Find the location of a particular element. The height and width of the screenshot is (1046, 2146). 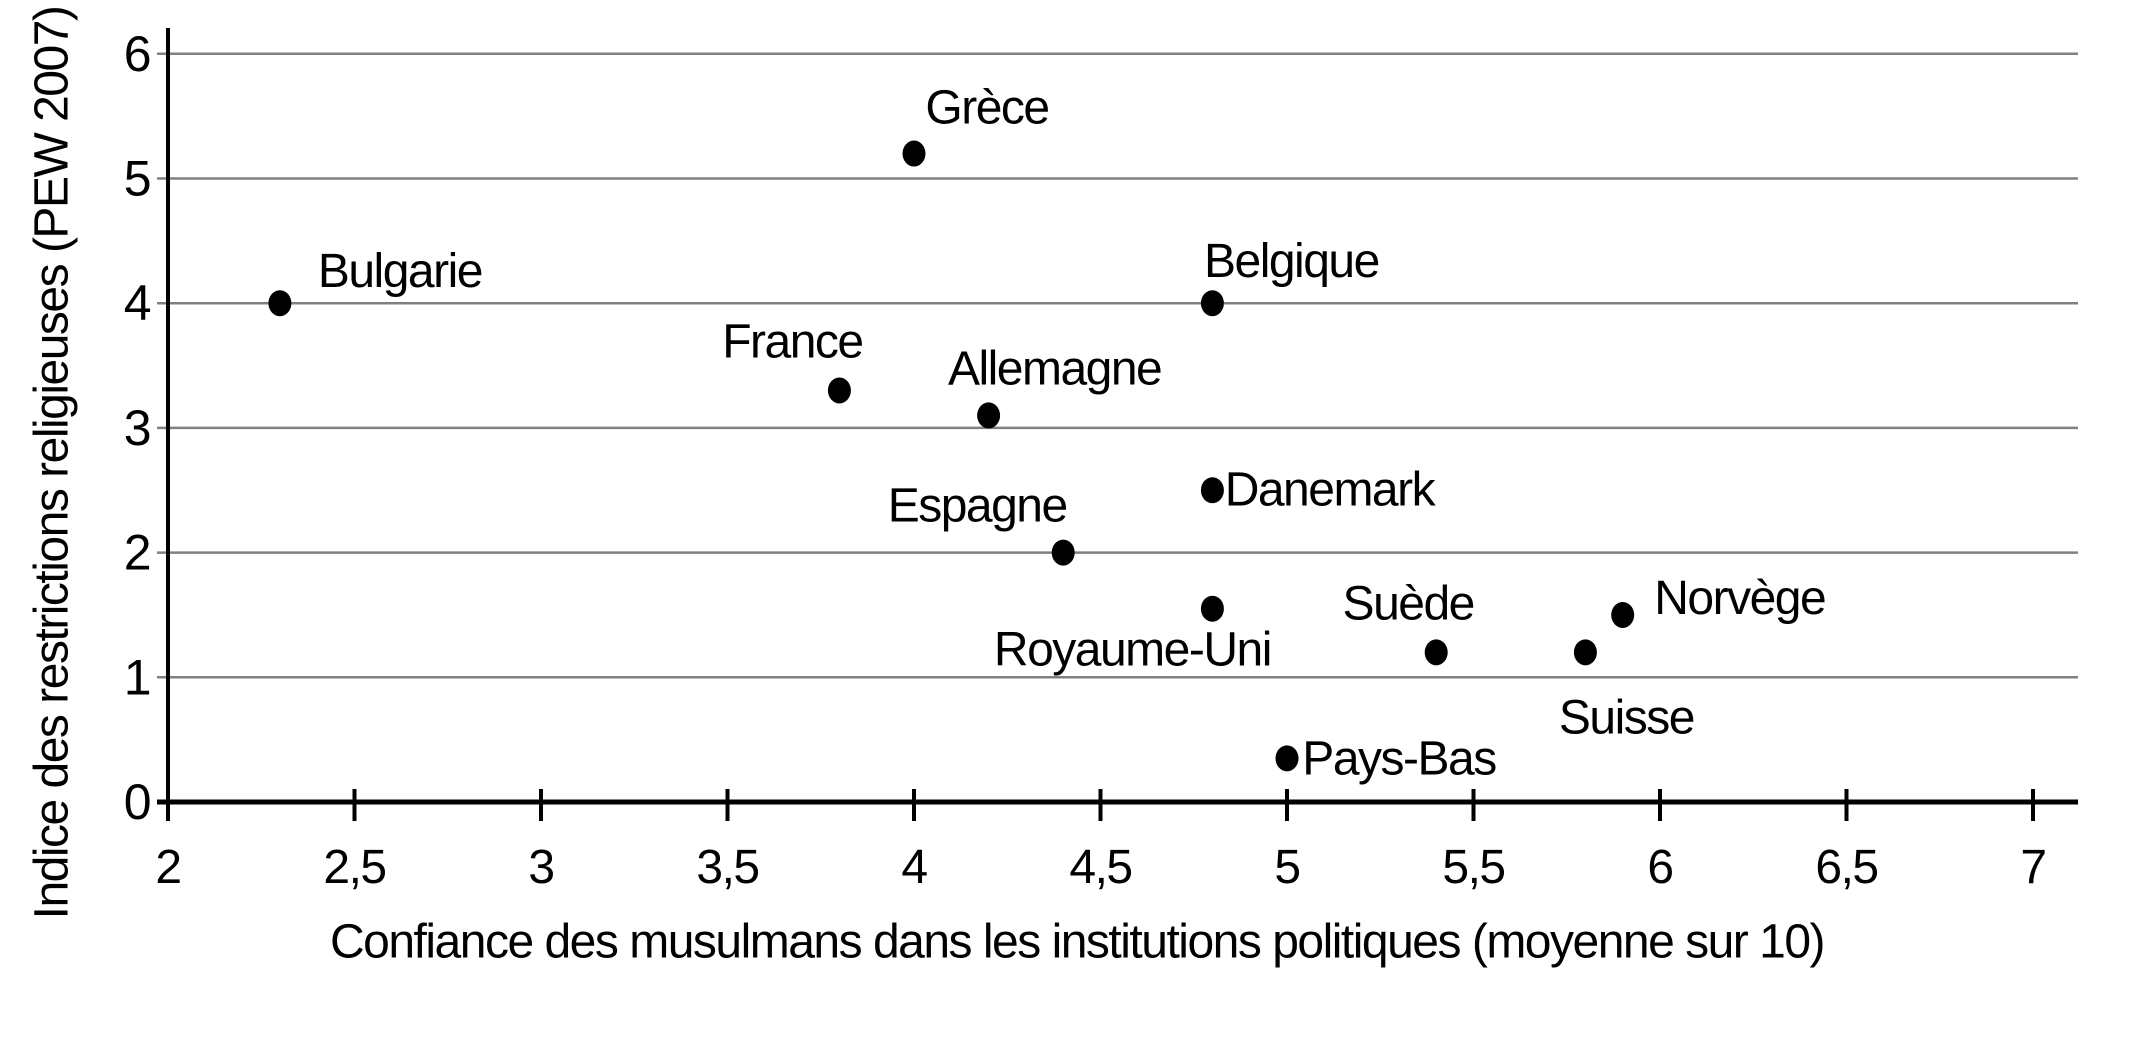

x-tick-label: 5 is located at coordinates (1286, 867).